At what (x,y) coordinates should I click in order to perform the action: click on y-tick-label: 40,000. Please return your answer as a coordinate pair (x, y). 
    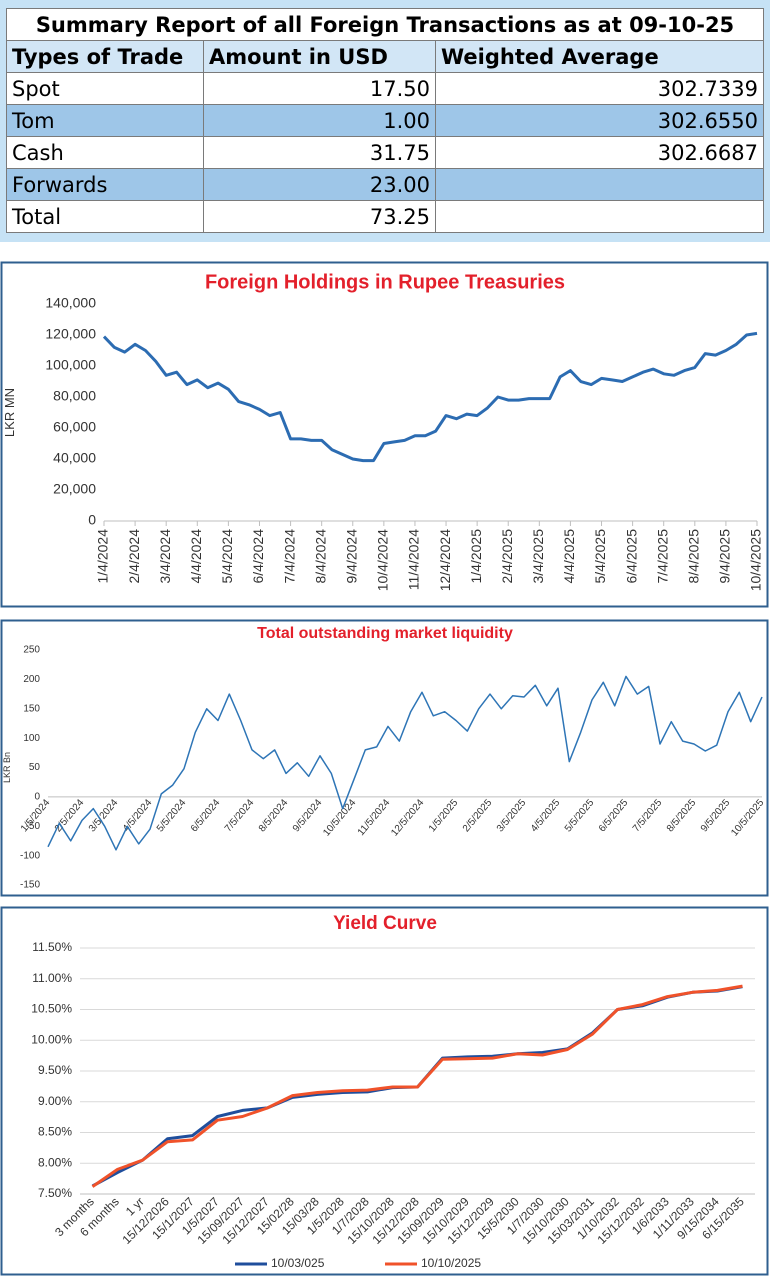
    Looking at the image, I should click on (74, 458).